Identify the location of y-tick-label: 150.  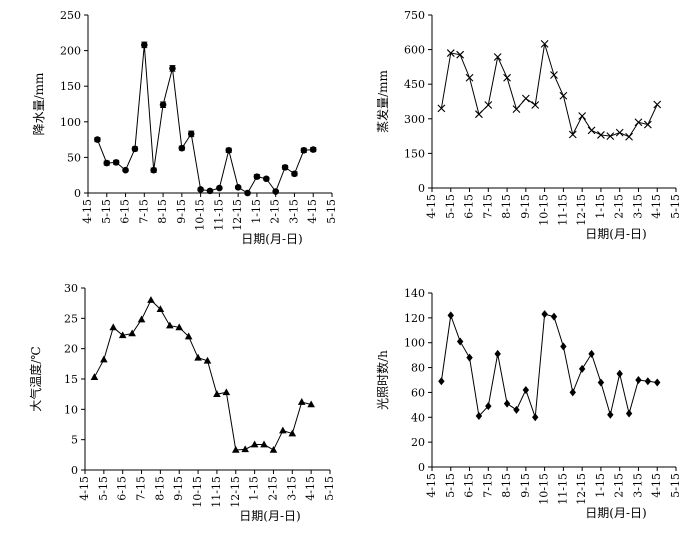
(70, 86).